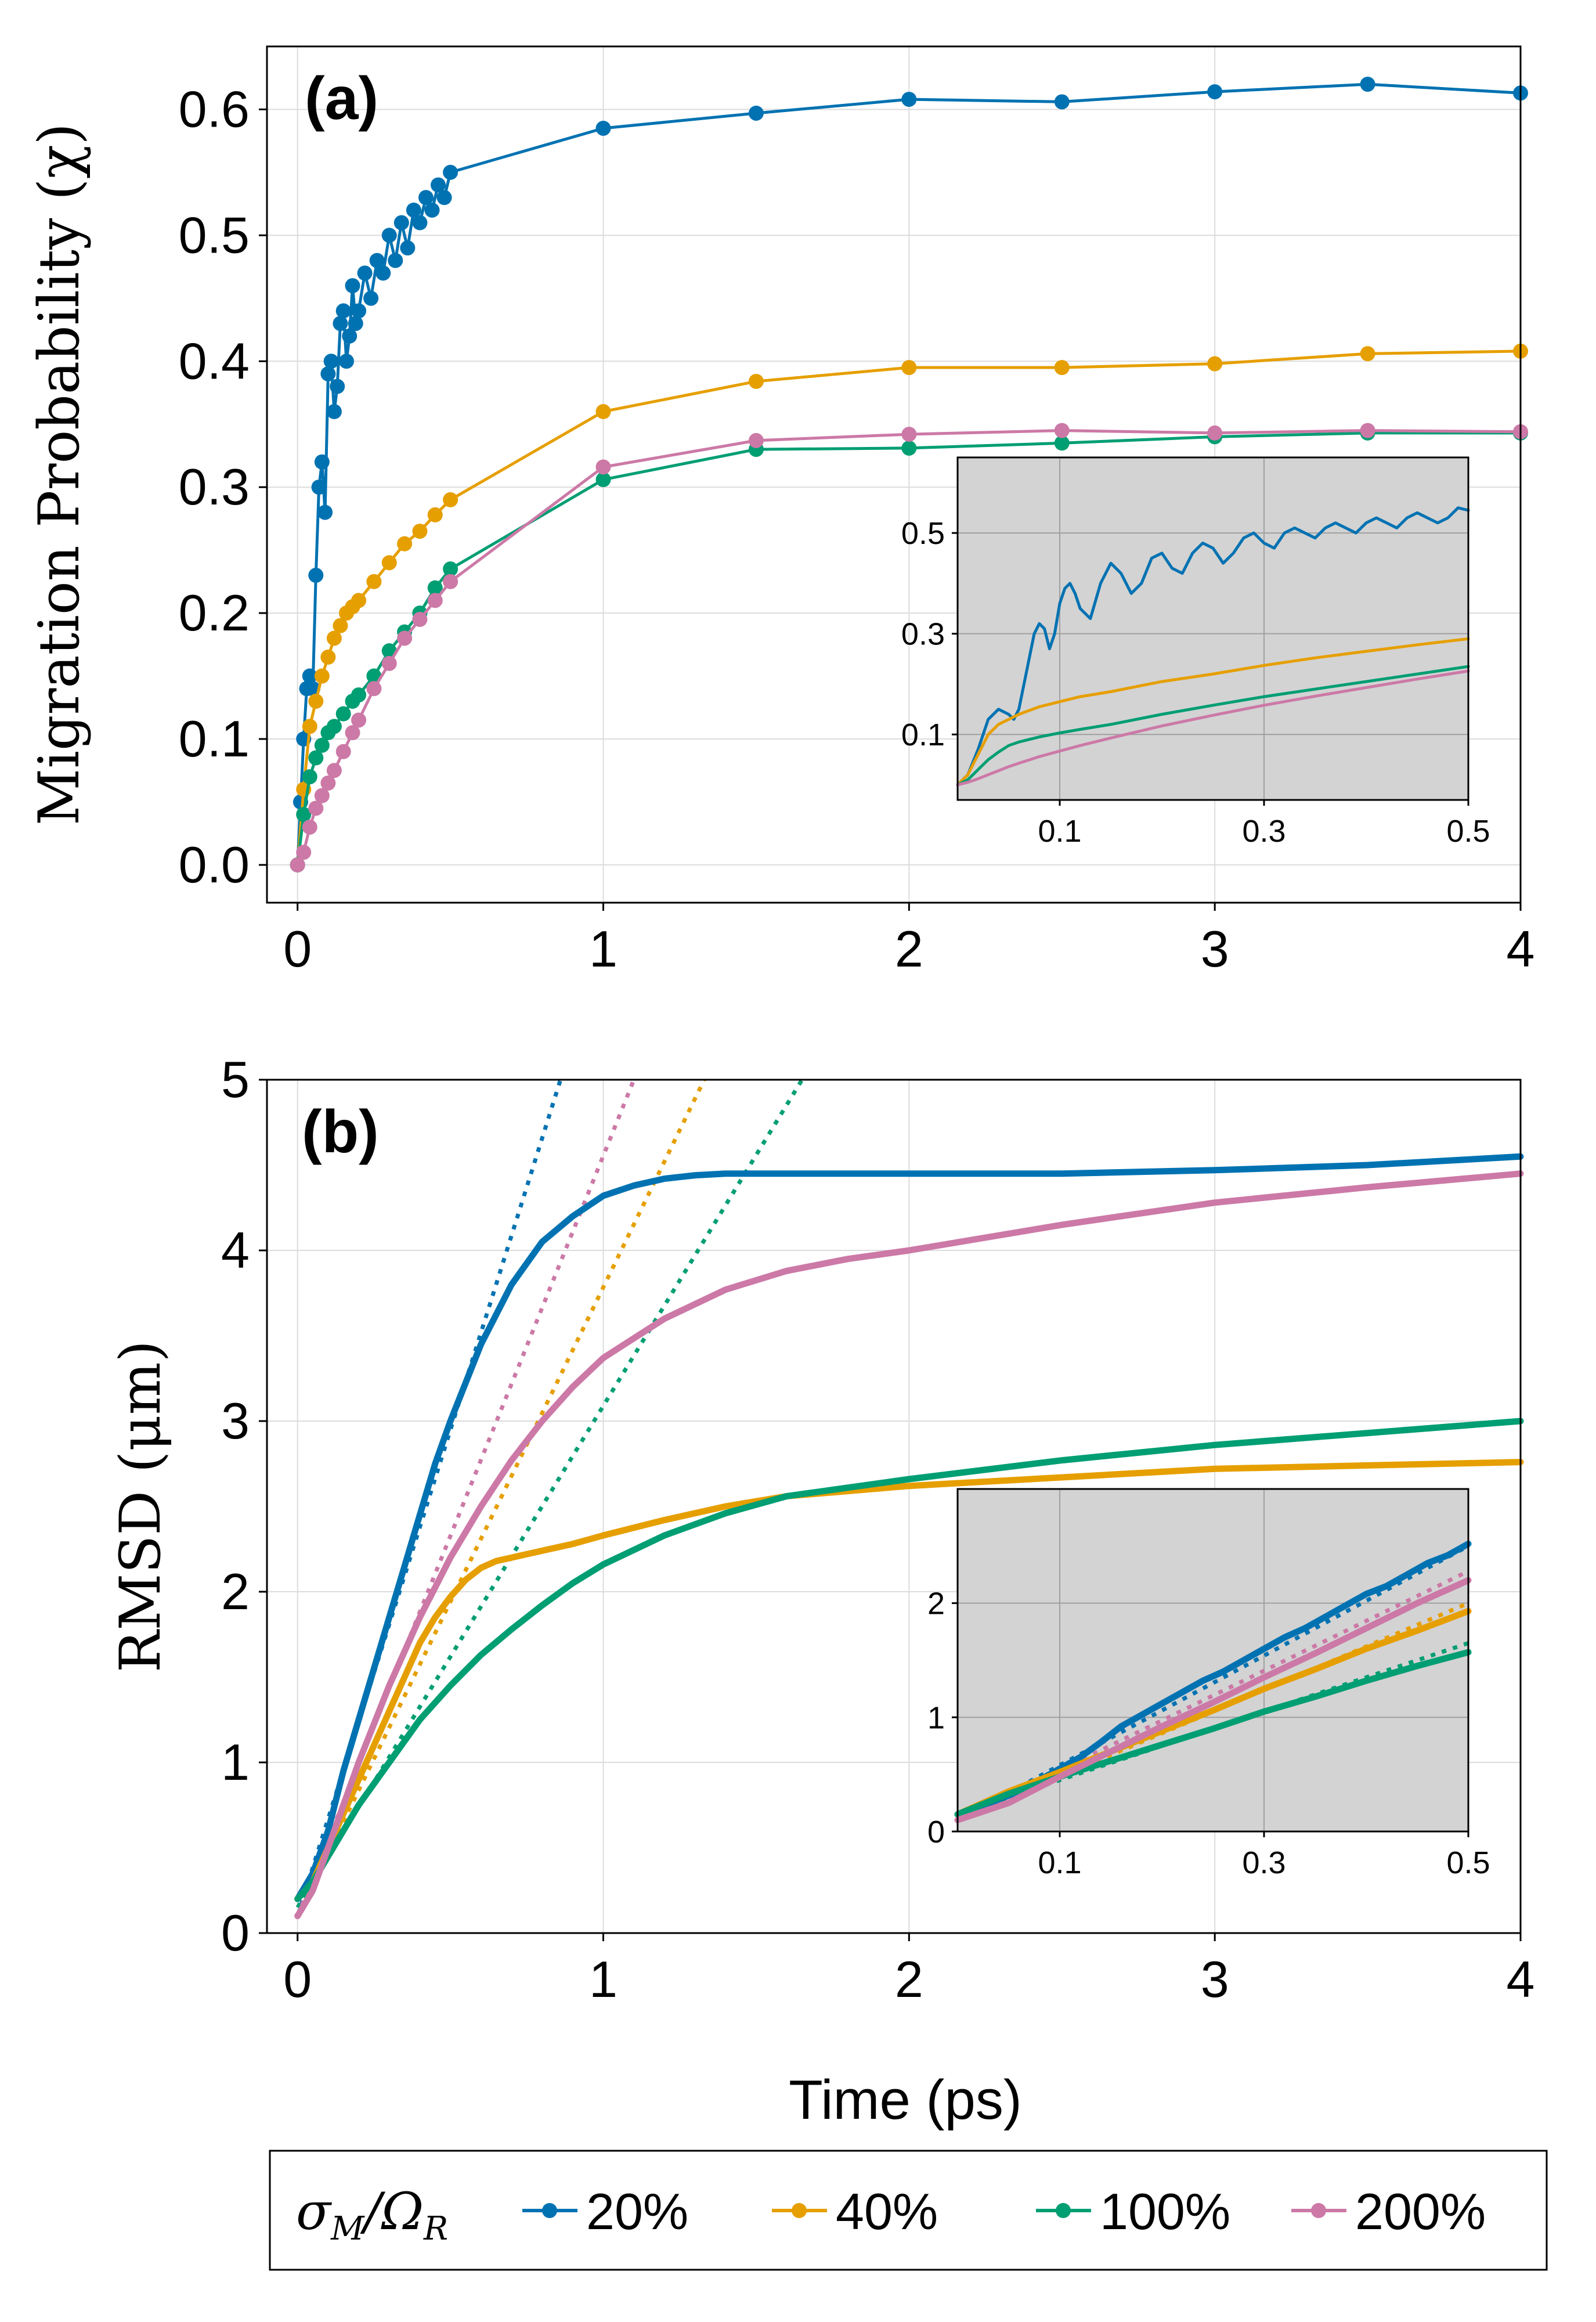 The height and width of the screenshot is (2322, 1596). I want to click on panel-b-inset-line-40pct, so click(1213, 1713).